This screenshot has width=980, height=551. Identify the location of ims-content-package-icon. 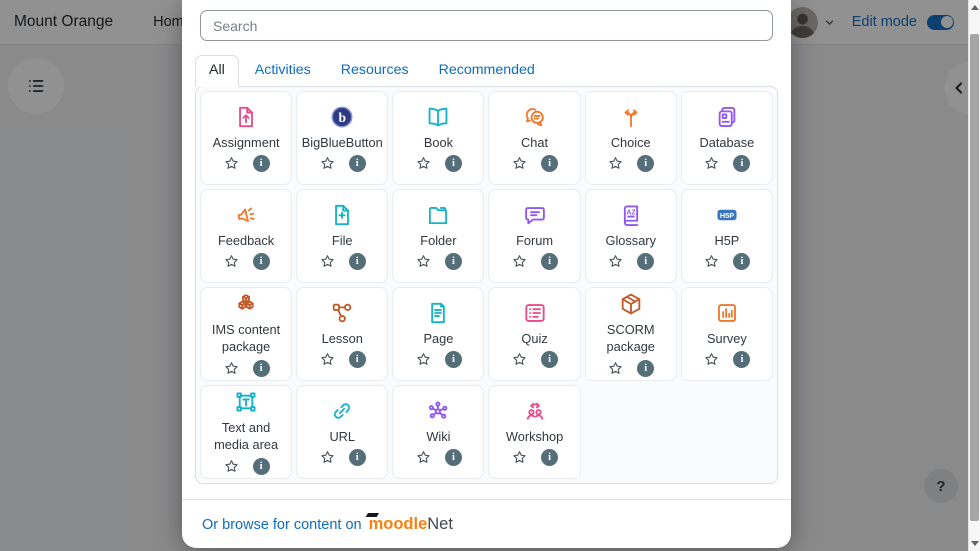
(246, 304).